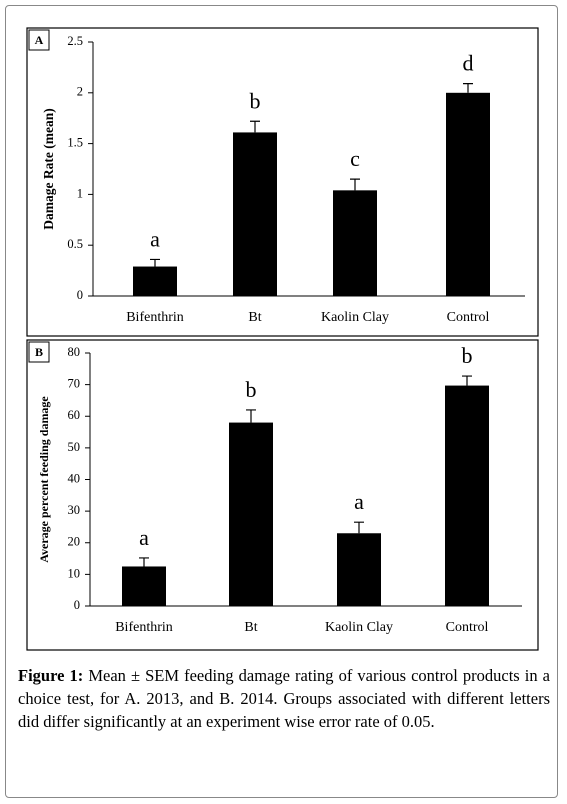  What do you see at coordinates (74, 478) in the screenshot?
I see `y-tick-label: 40` at bounding box center [74, 478].